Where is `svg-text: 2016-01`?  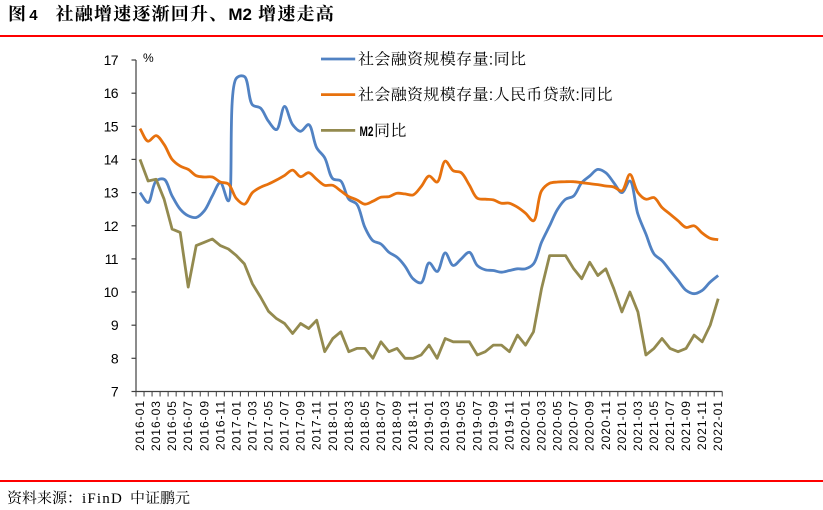 svg-text: 2016-01 is located at coordinates (140, 425).